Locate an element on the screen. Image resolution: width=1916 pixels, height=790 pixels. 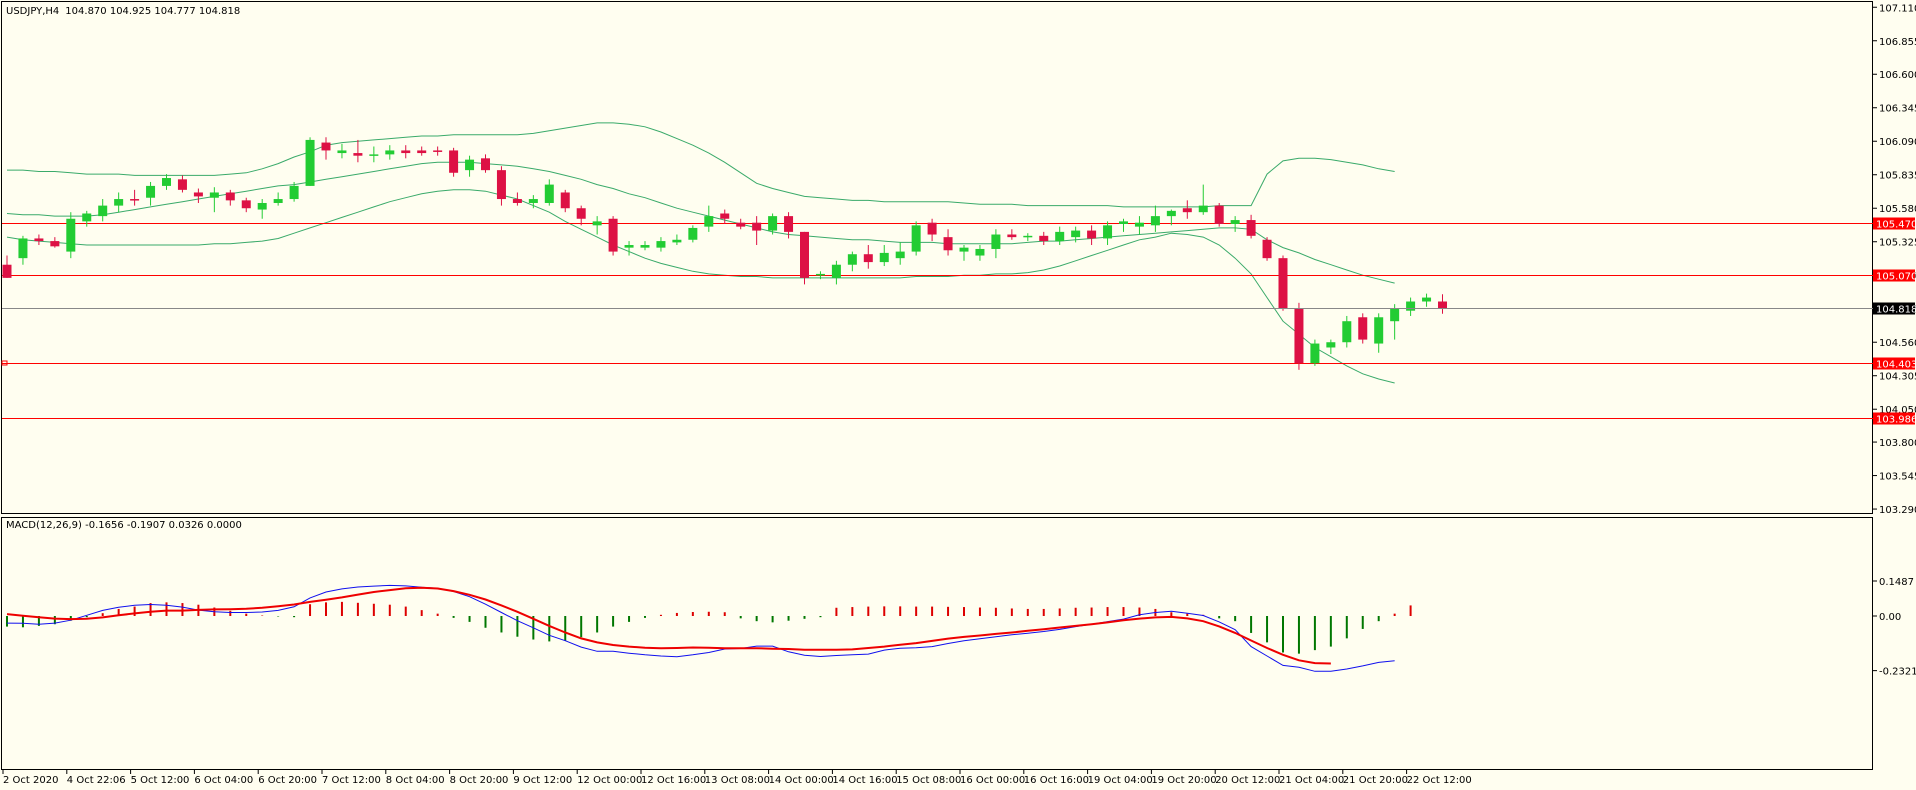
price-level-label: 105.070 is located at coordinates (1896, 277).